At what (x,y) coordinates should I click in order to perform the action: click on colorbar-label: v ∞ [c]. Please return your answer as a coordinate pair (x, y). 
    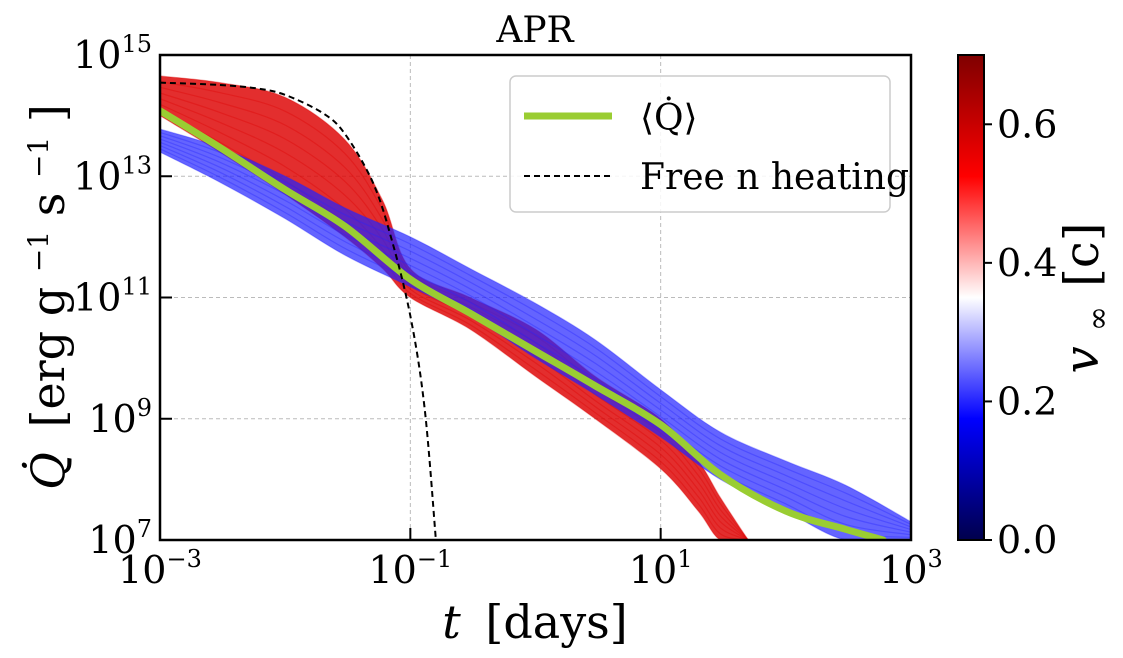
    Looking at the image, I should click on (1087, 298).